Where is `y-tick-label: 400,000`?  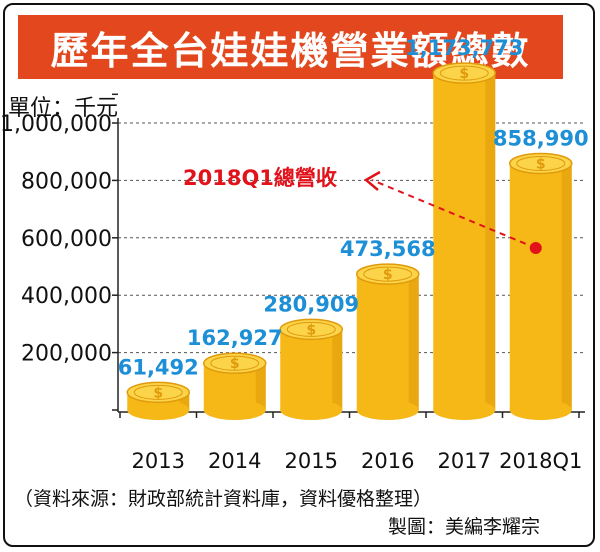
y-tick-label: 400,000 is located at coordinates (66, 296).